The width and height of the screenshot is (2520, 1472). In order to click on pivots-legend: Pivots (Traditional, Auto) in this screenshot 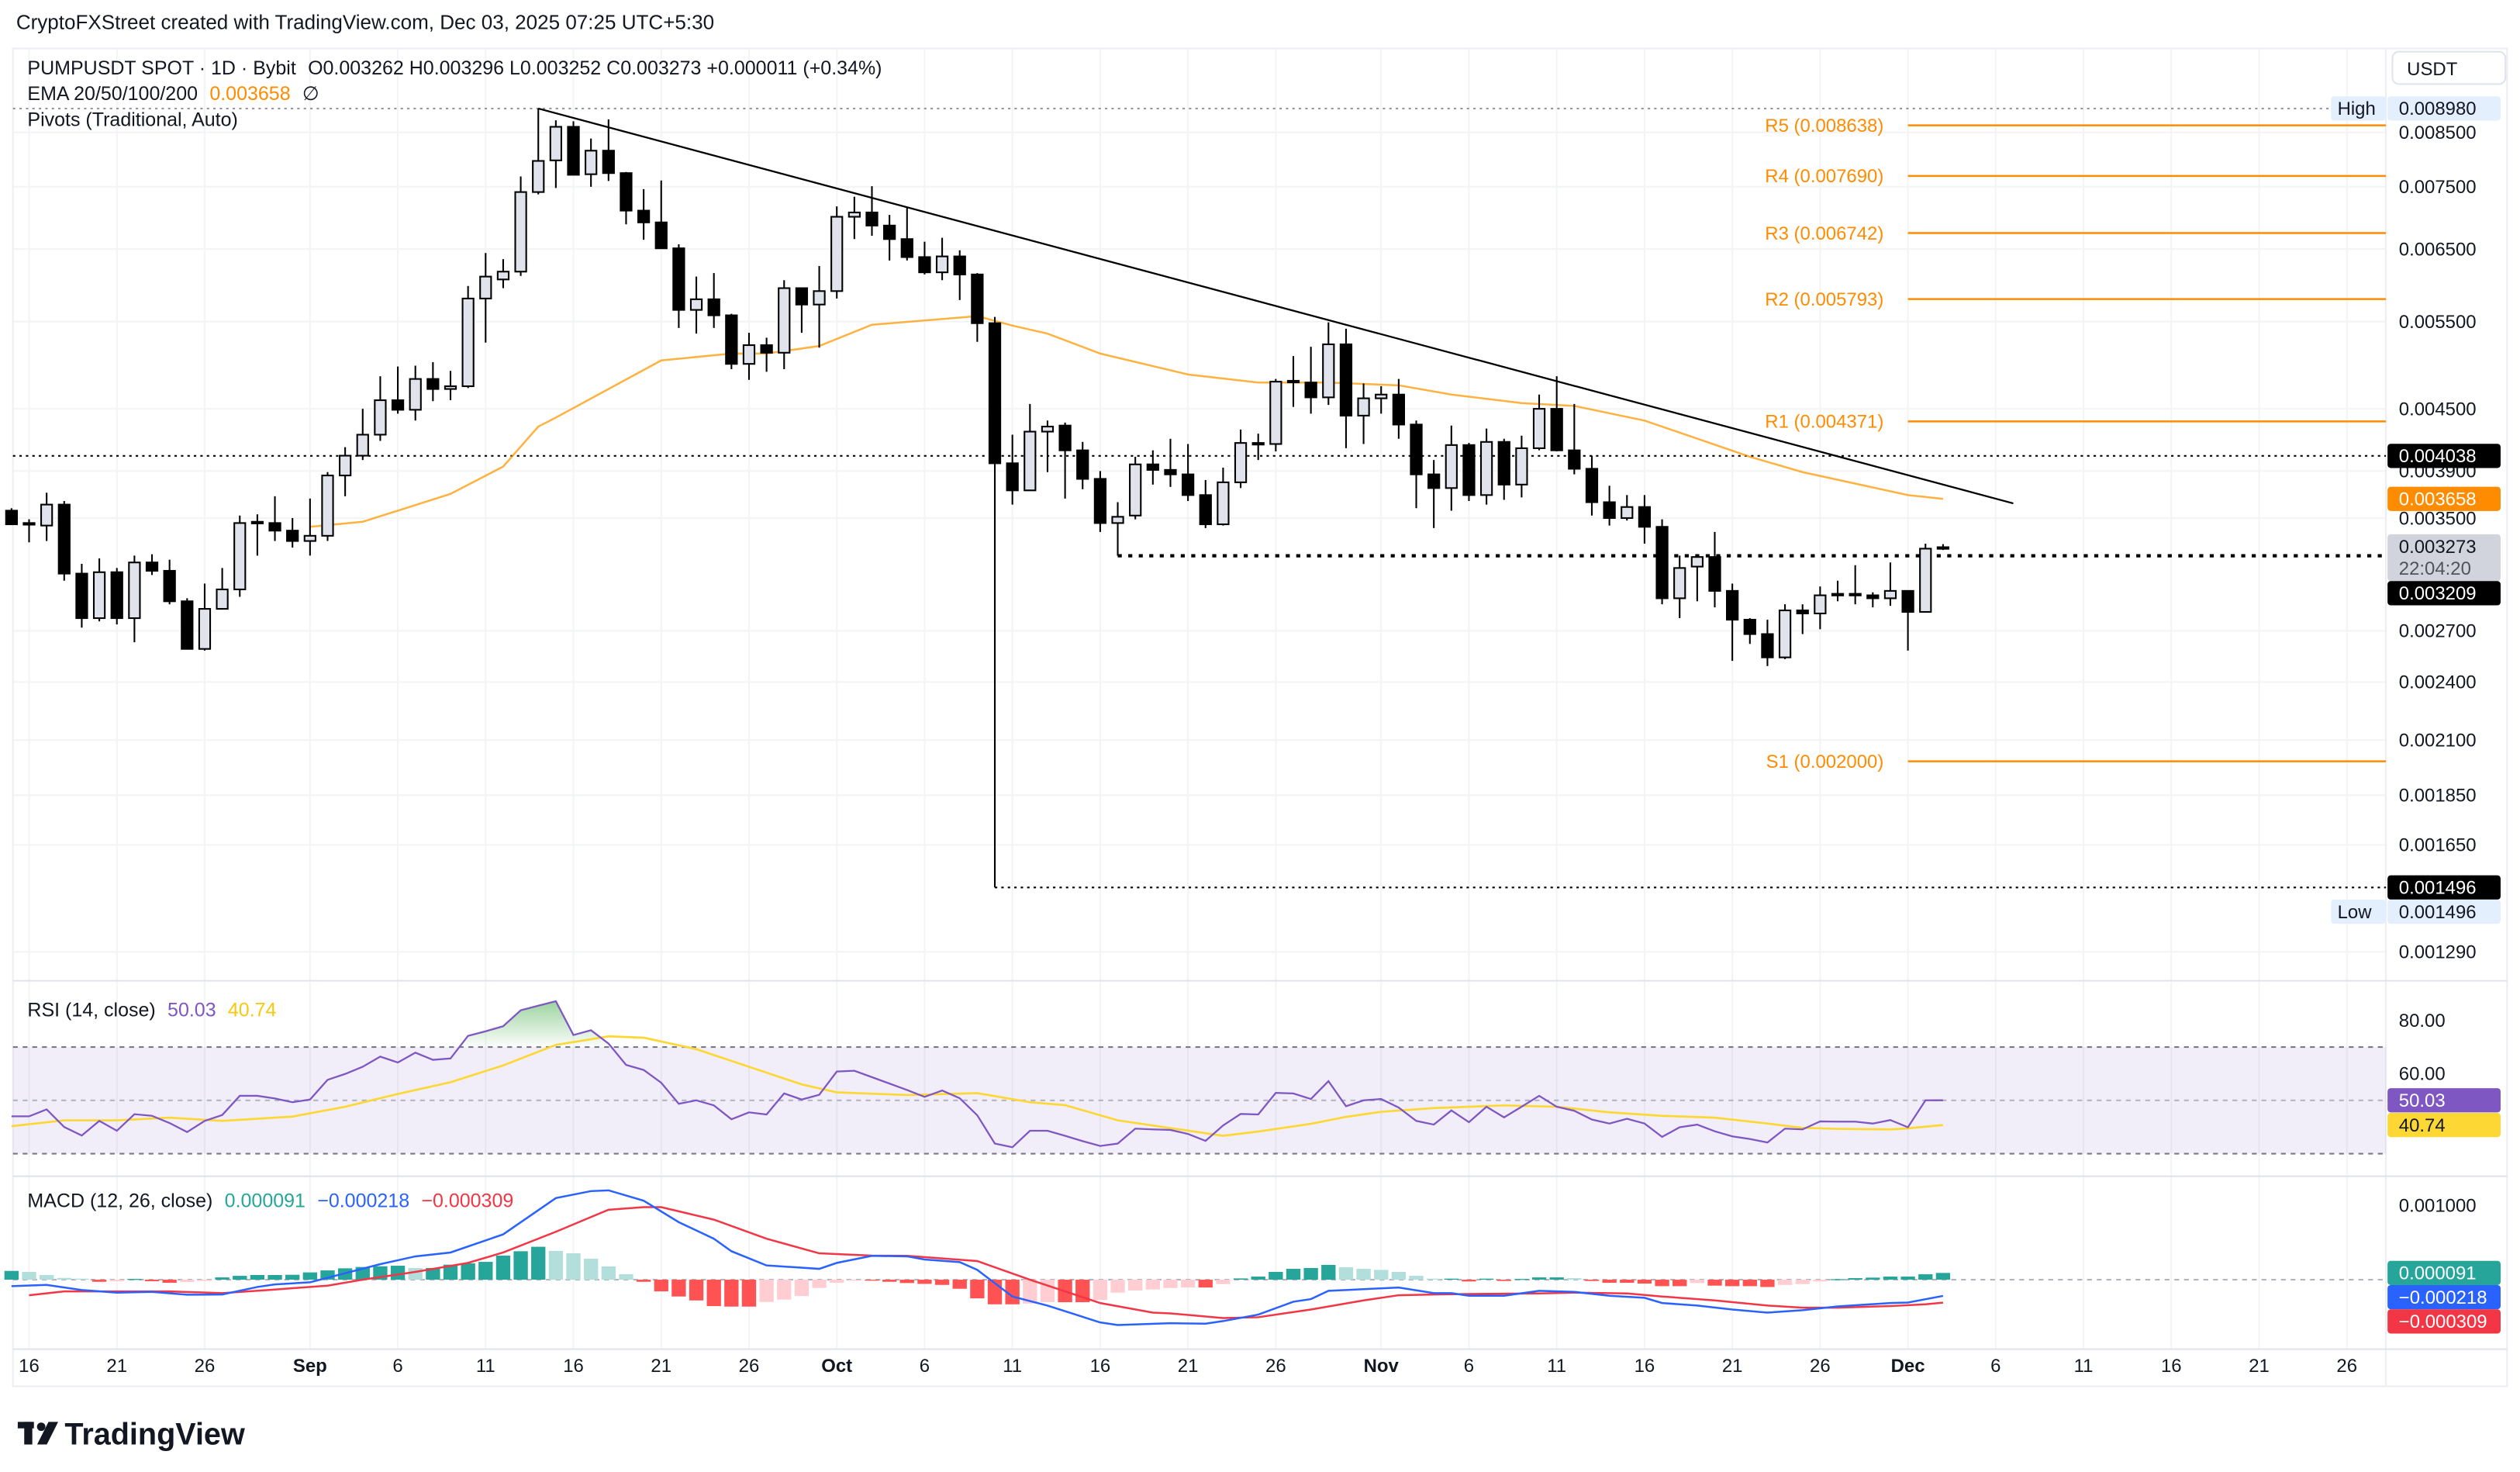, I will do `click(132, 120)`.